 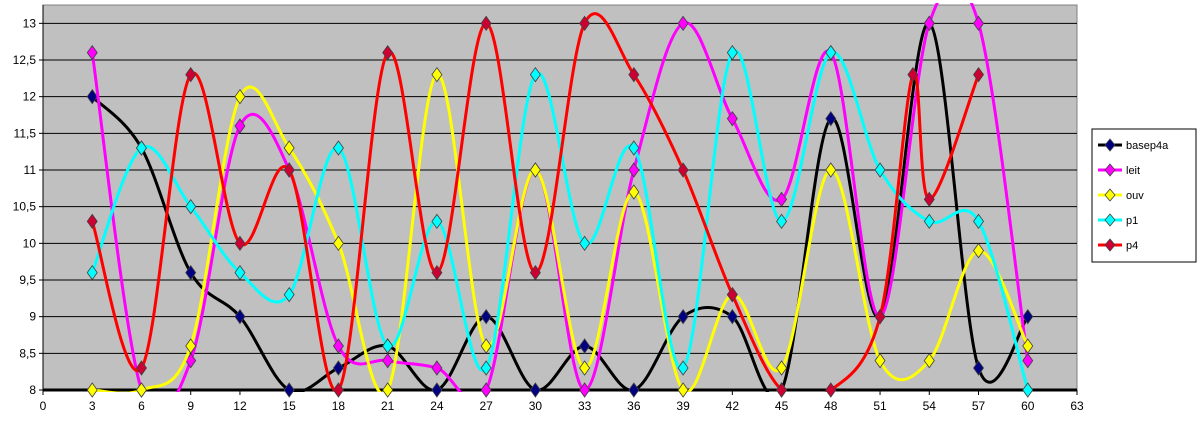 I want to click on legend-label: p4, so click(x=1132, y=246).